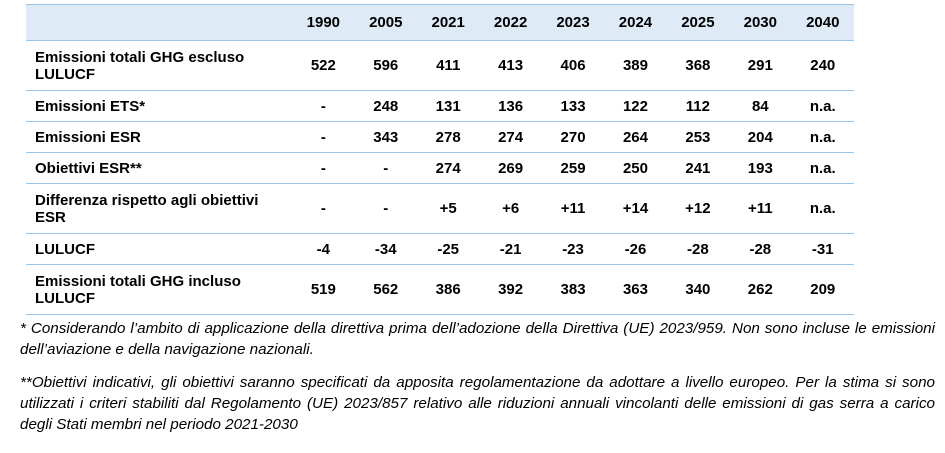  What do you see at coordinates (635, 168) in the screenshot?
I see `table-cell: 250` at bounding box center [635, 168].